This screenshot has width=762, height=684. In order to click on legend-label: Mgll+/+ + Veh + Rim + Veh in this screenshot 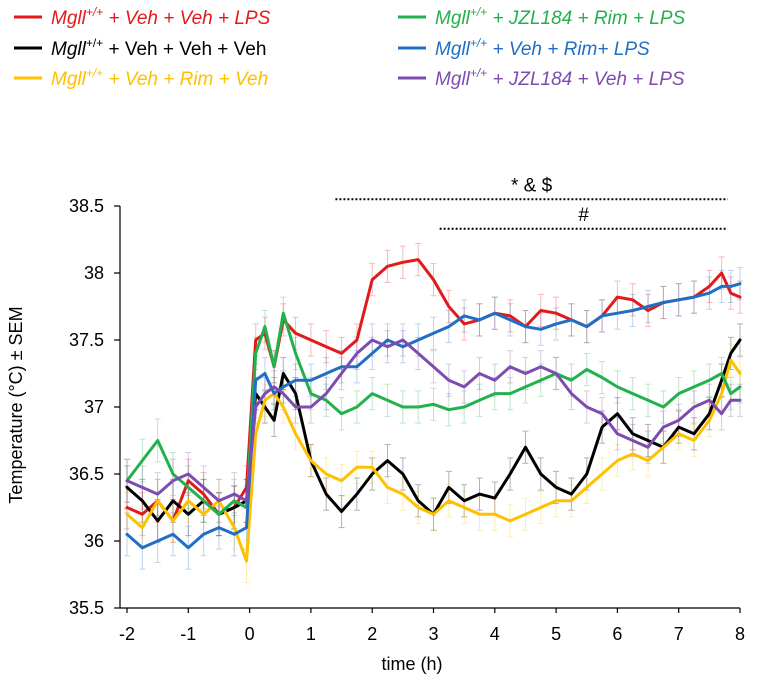, I will do `click(159, 78)`.